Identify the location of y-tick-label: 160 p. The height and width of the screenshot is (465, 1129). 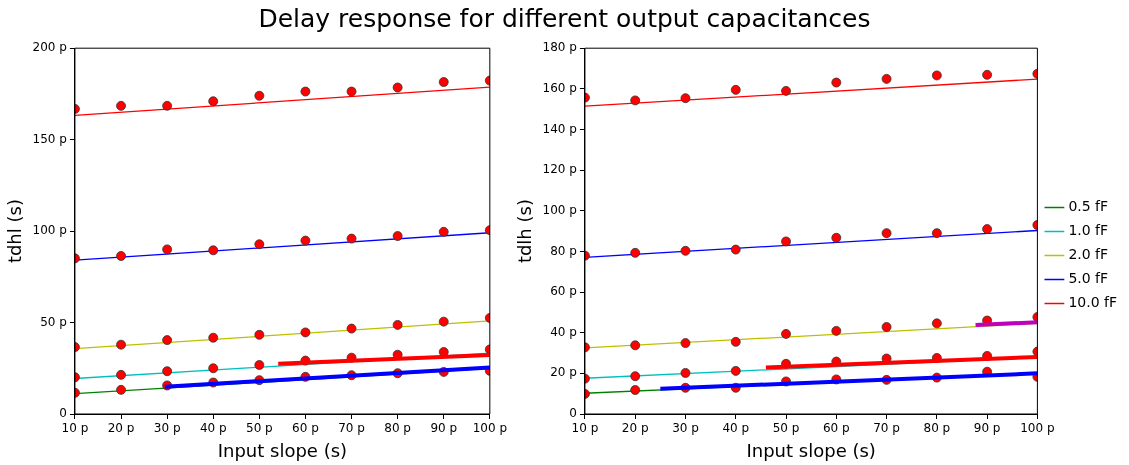
(559, 87).